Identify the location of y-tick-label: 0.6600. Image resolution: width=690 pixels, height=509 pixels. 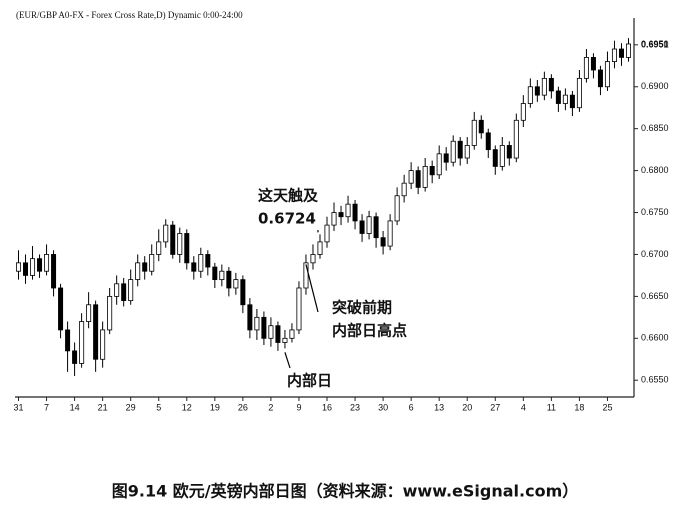
(655, 338).